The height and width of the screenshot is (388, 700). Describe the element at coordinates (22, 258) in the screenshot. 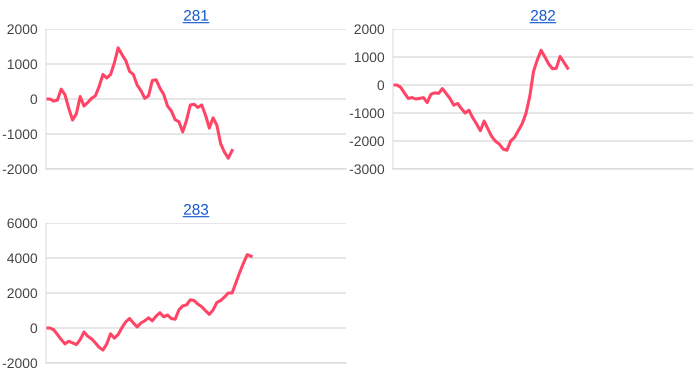

I see `y-tick-label: 4000` at that location.